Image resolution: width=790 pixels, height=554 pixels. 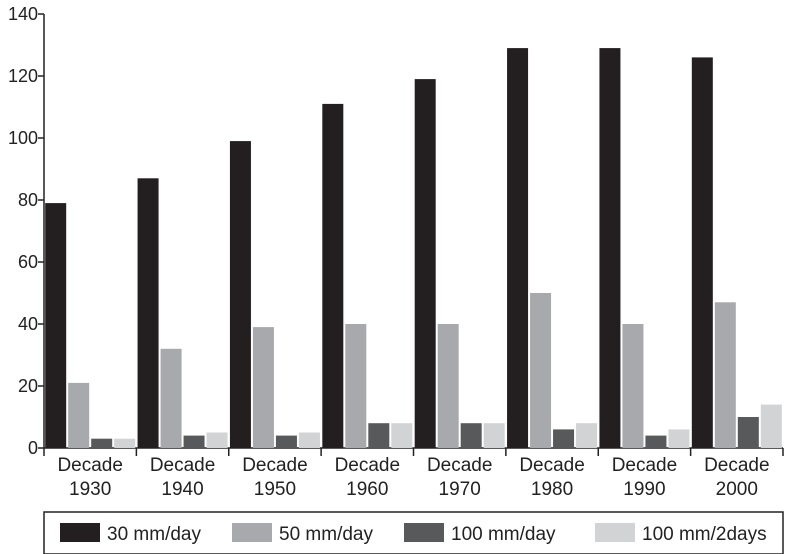 What do you see at coordinates (368, 477) in the screenshot?
I see `x-category-label: Decade 1960` at bounding box center [368, 477].